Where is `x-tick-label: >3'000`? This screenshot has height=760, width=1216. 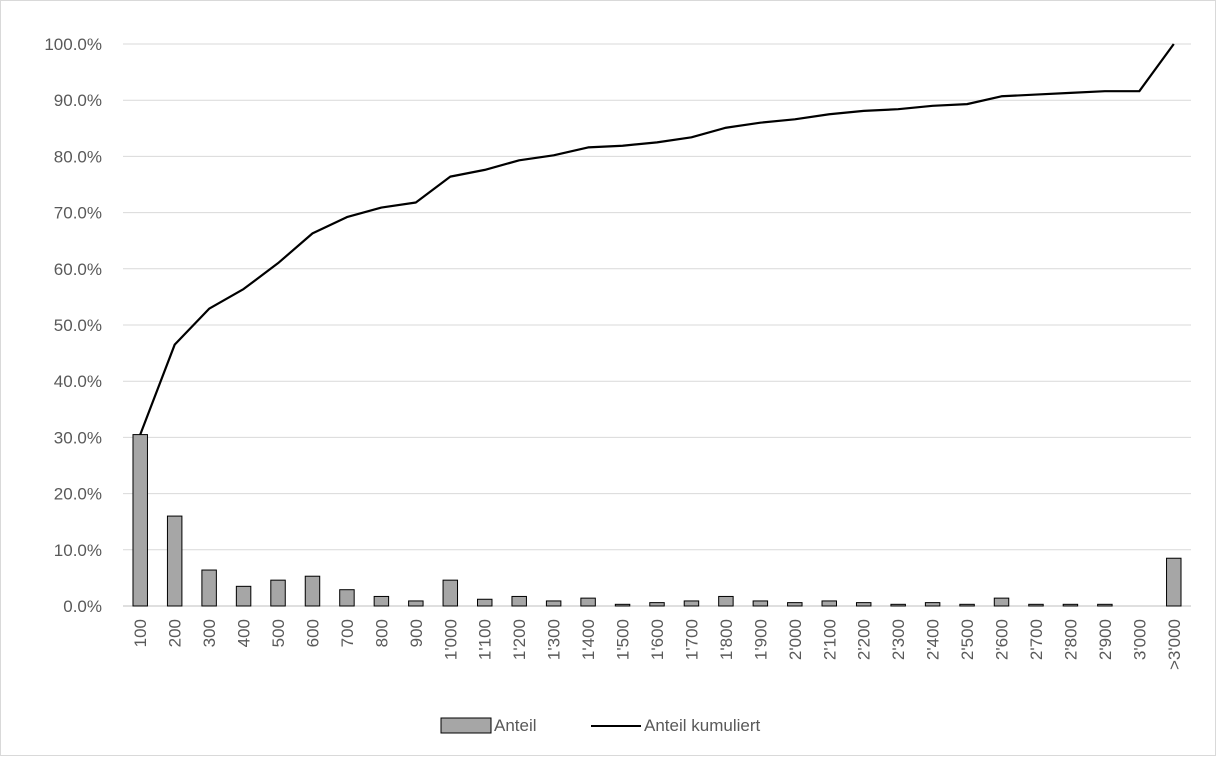 x-tick-label: >3'000 is located at coordinates (1174, 644).